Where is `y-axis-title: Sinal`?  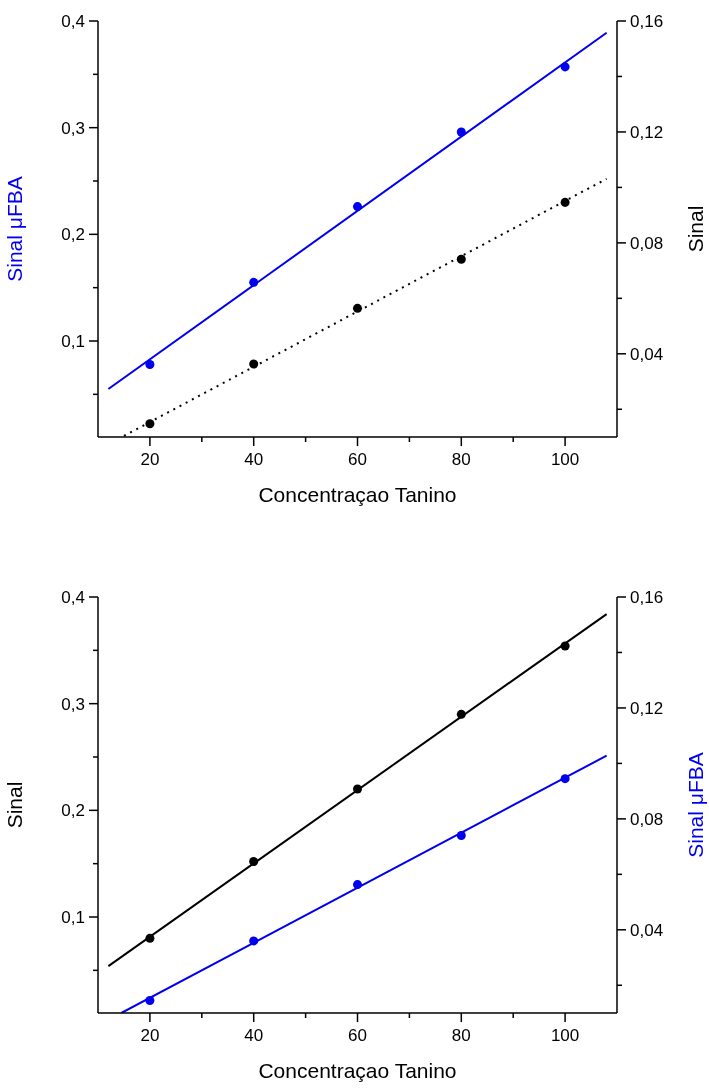
y-axis-title: Sinal is located at coordinates (14, 805).